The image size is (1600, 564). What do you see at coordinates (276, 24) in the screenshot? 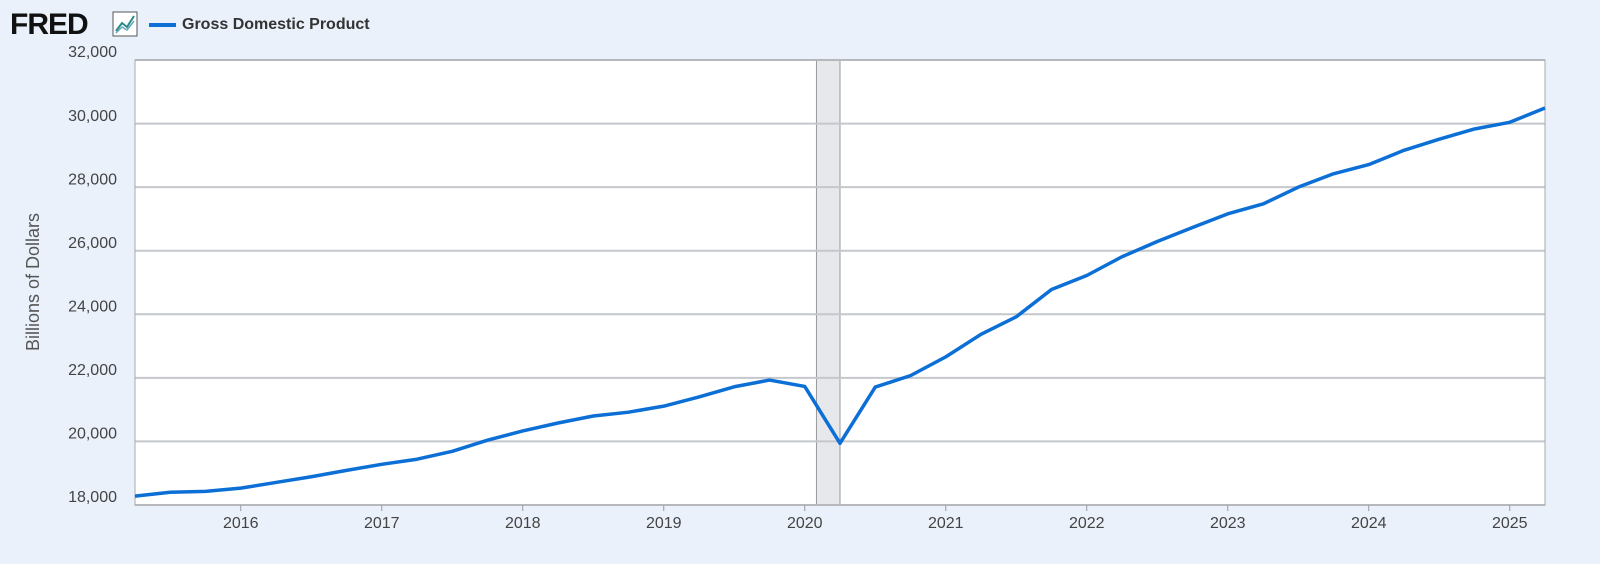
I see `legend-label: Gross Domestic Product` at bounding box center [276, 24].